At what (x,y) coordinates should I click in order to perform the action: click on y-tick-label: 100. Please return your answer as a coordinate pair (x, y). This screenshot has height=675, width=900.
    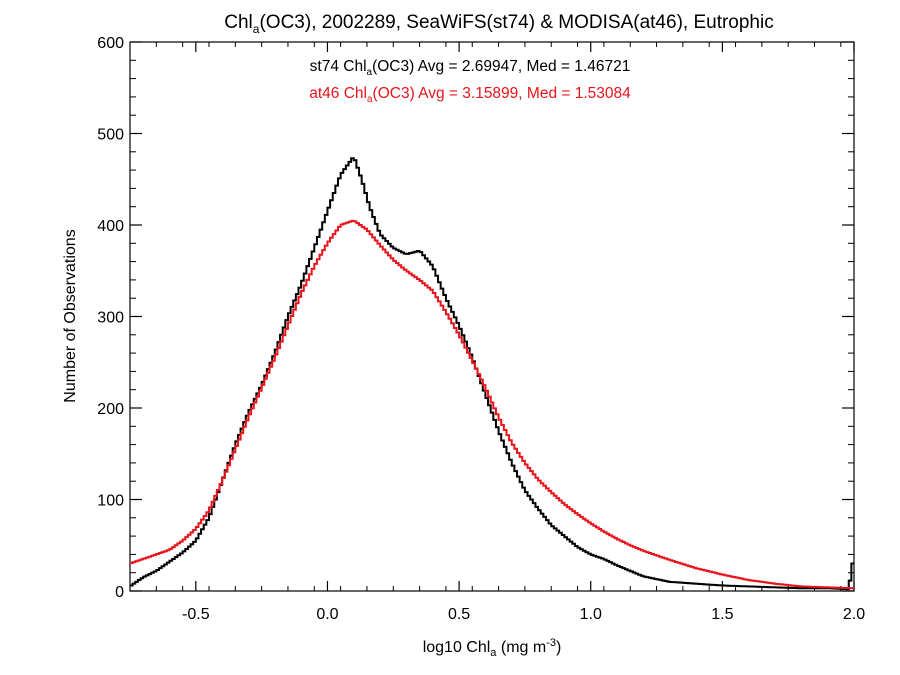
    Looking at the image, I should click on (110, 501).